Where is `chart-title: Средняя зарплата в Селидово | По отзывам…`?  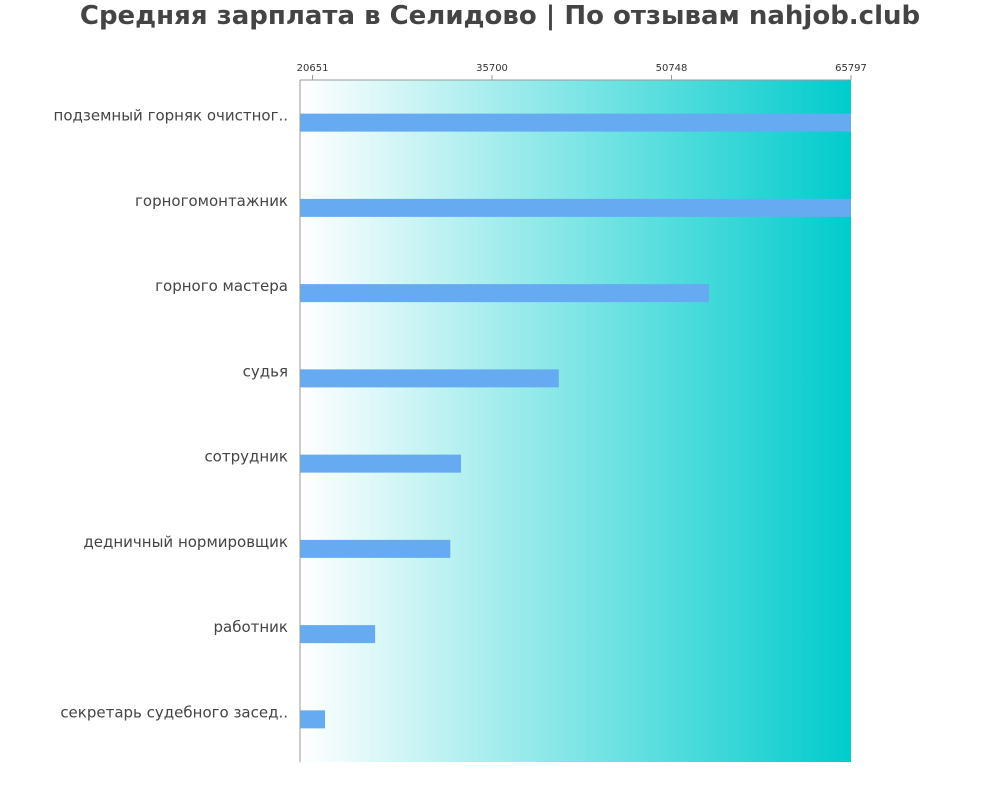 chart-title: Средняя зарплата в Селидово | По отзывам… is located at coordinates (500, 16).